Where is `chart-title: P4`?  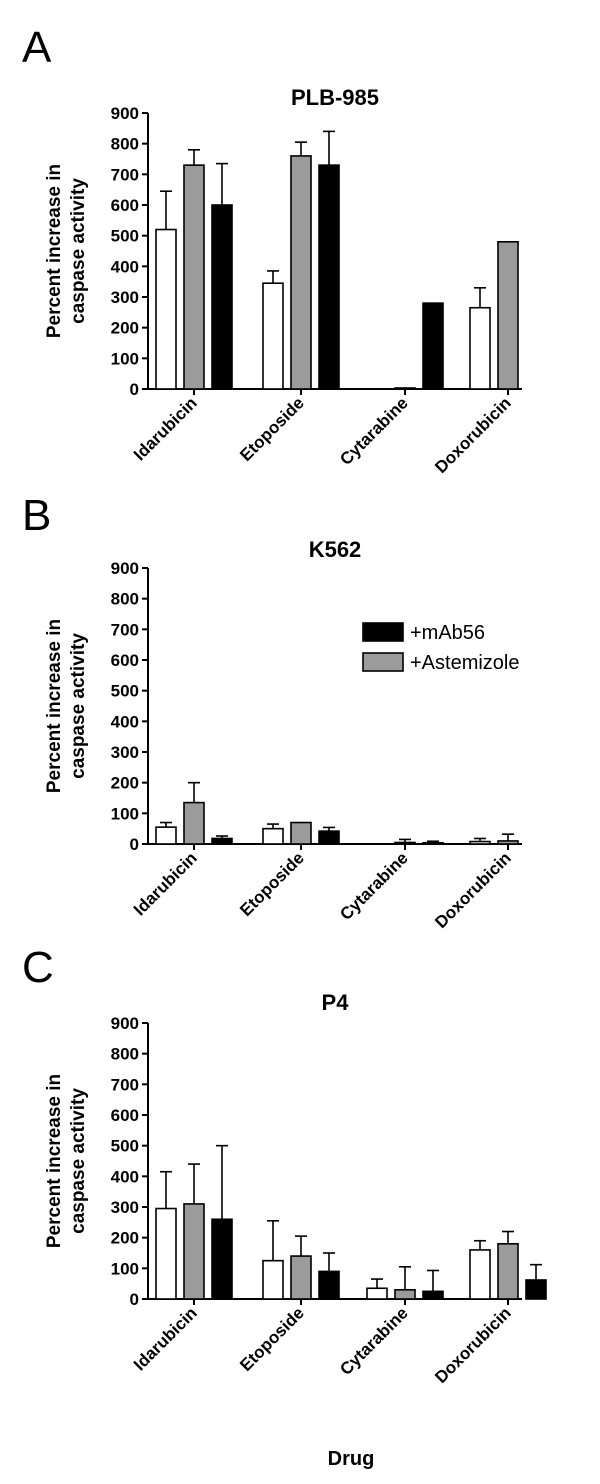
chart-title: P4 is located at coordinates (336, 1002).